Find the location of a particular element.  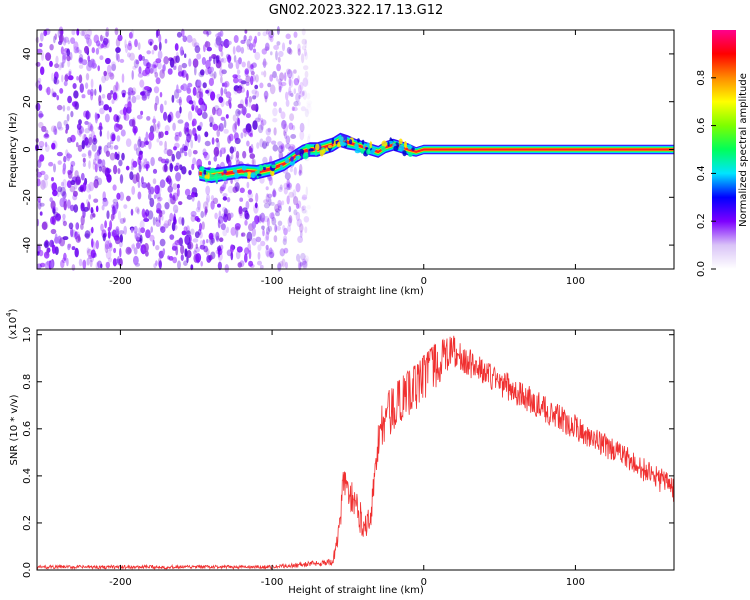

spectrogram-x-tick-label: 100 is located at coordinates (575, 281).